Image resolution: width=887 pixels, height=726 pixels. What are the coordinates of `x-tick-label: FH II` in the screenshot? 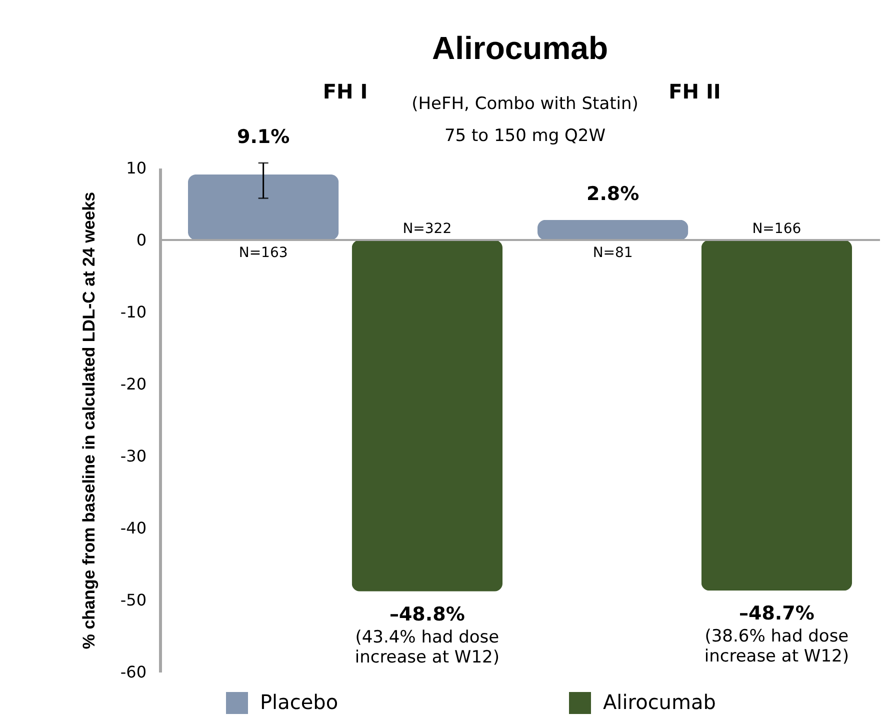 It's located at (694, 92).